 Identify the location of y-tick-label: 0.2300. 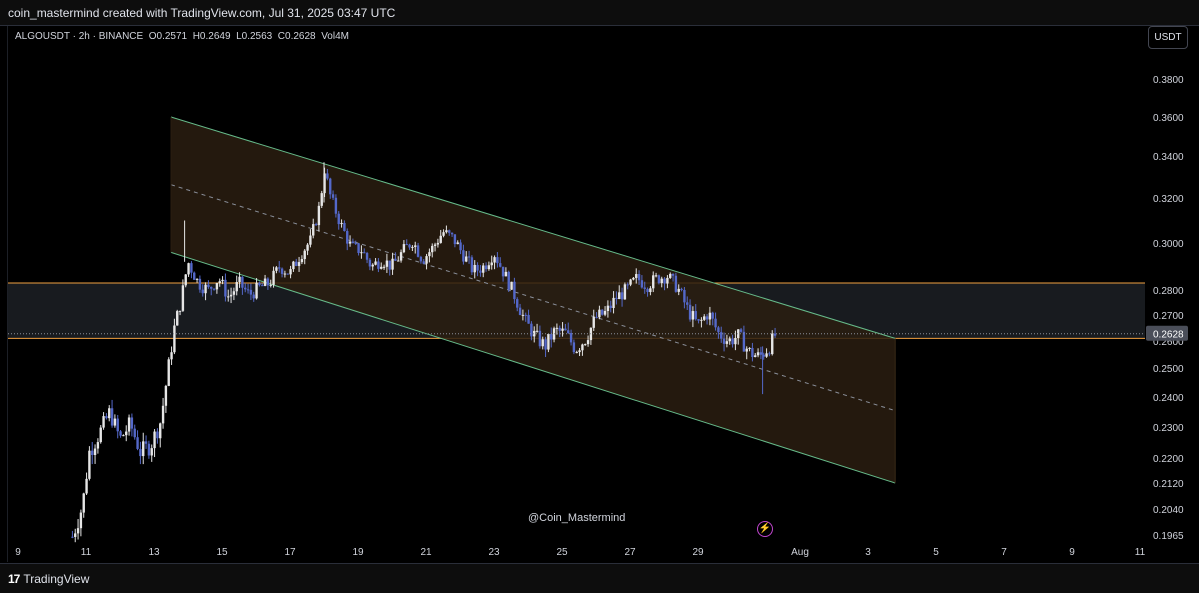
(1168, 428).